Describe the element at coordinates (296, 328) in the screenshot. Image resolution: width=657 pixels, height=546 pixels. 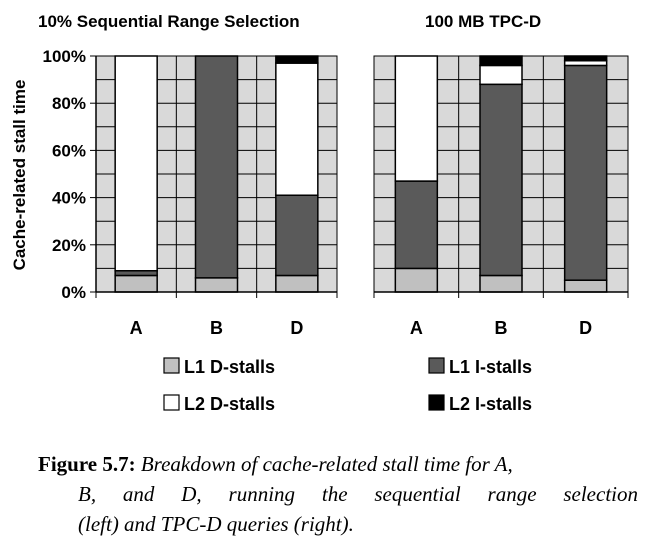
I see `left-category-label: D` at that location.